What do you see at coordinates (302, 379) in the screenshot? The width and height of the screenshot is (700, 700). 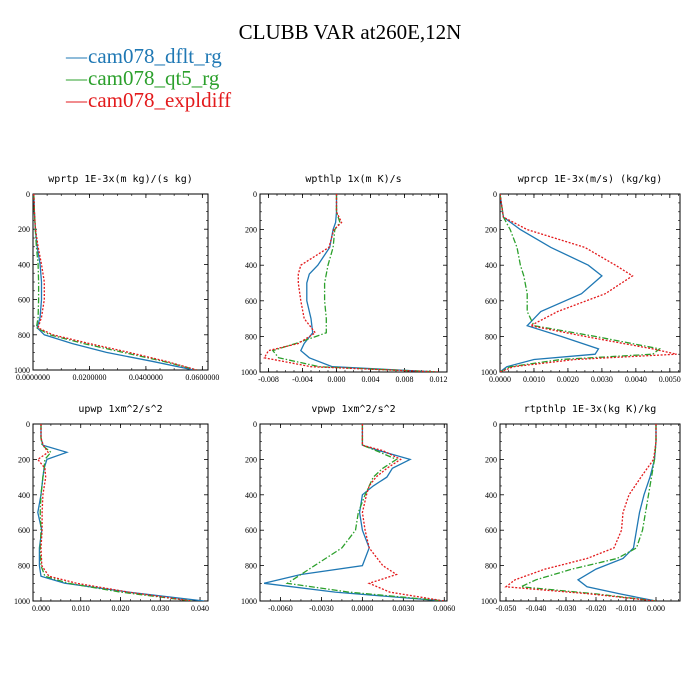 I see `x-tick-label: -0.004` at bounding box center [302, 379].